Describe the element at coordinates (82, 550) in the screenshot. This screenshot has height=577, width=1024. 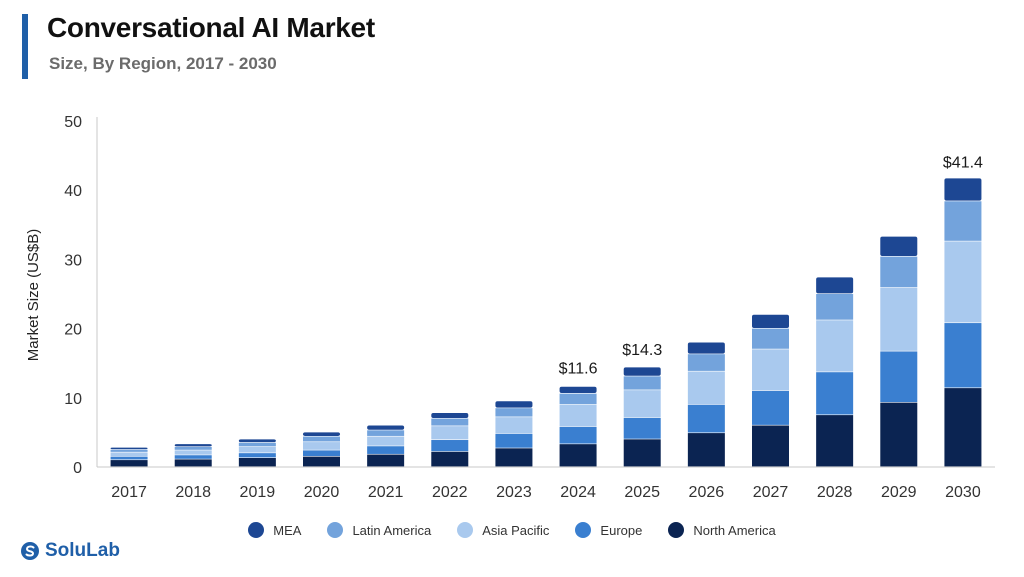
I see `brand-name: SoluLab` at that location.